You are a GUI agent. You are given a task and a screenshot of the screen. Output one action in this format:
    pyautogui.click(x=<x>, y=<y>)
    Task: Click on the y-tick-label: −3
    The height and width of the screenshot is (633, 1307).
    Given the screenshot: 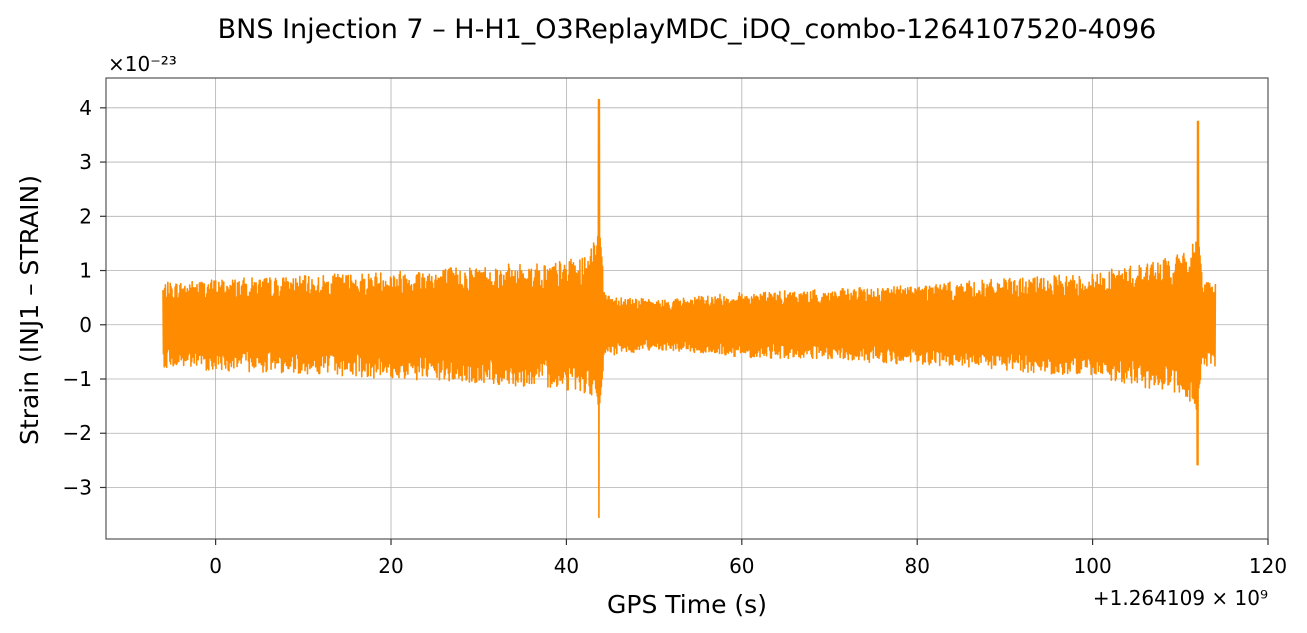 What is the action you would take?
    pyautogui.click(x=77, y=487)
    